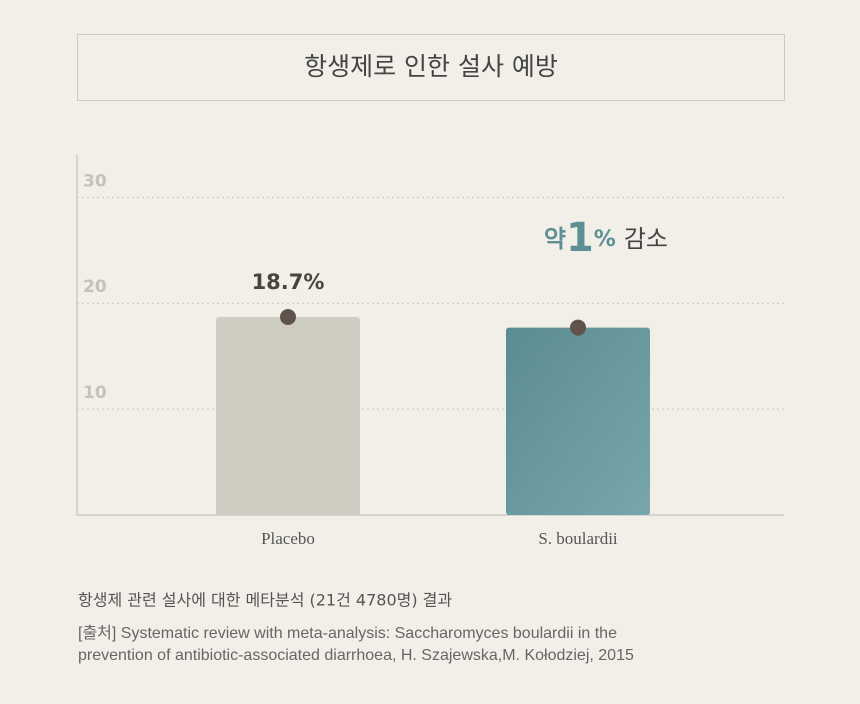  I want to click on annotation-prefix: 약, so click(555, 239).